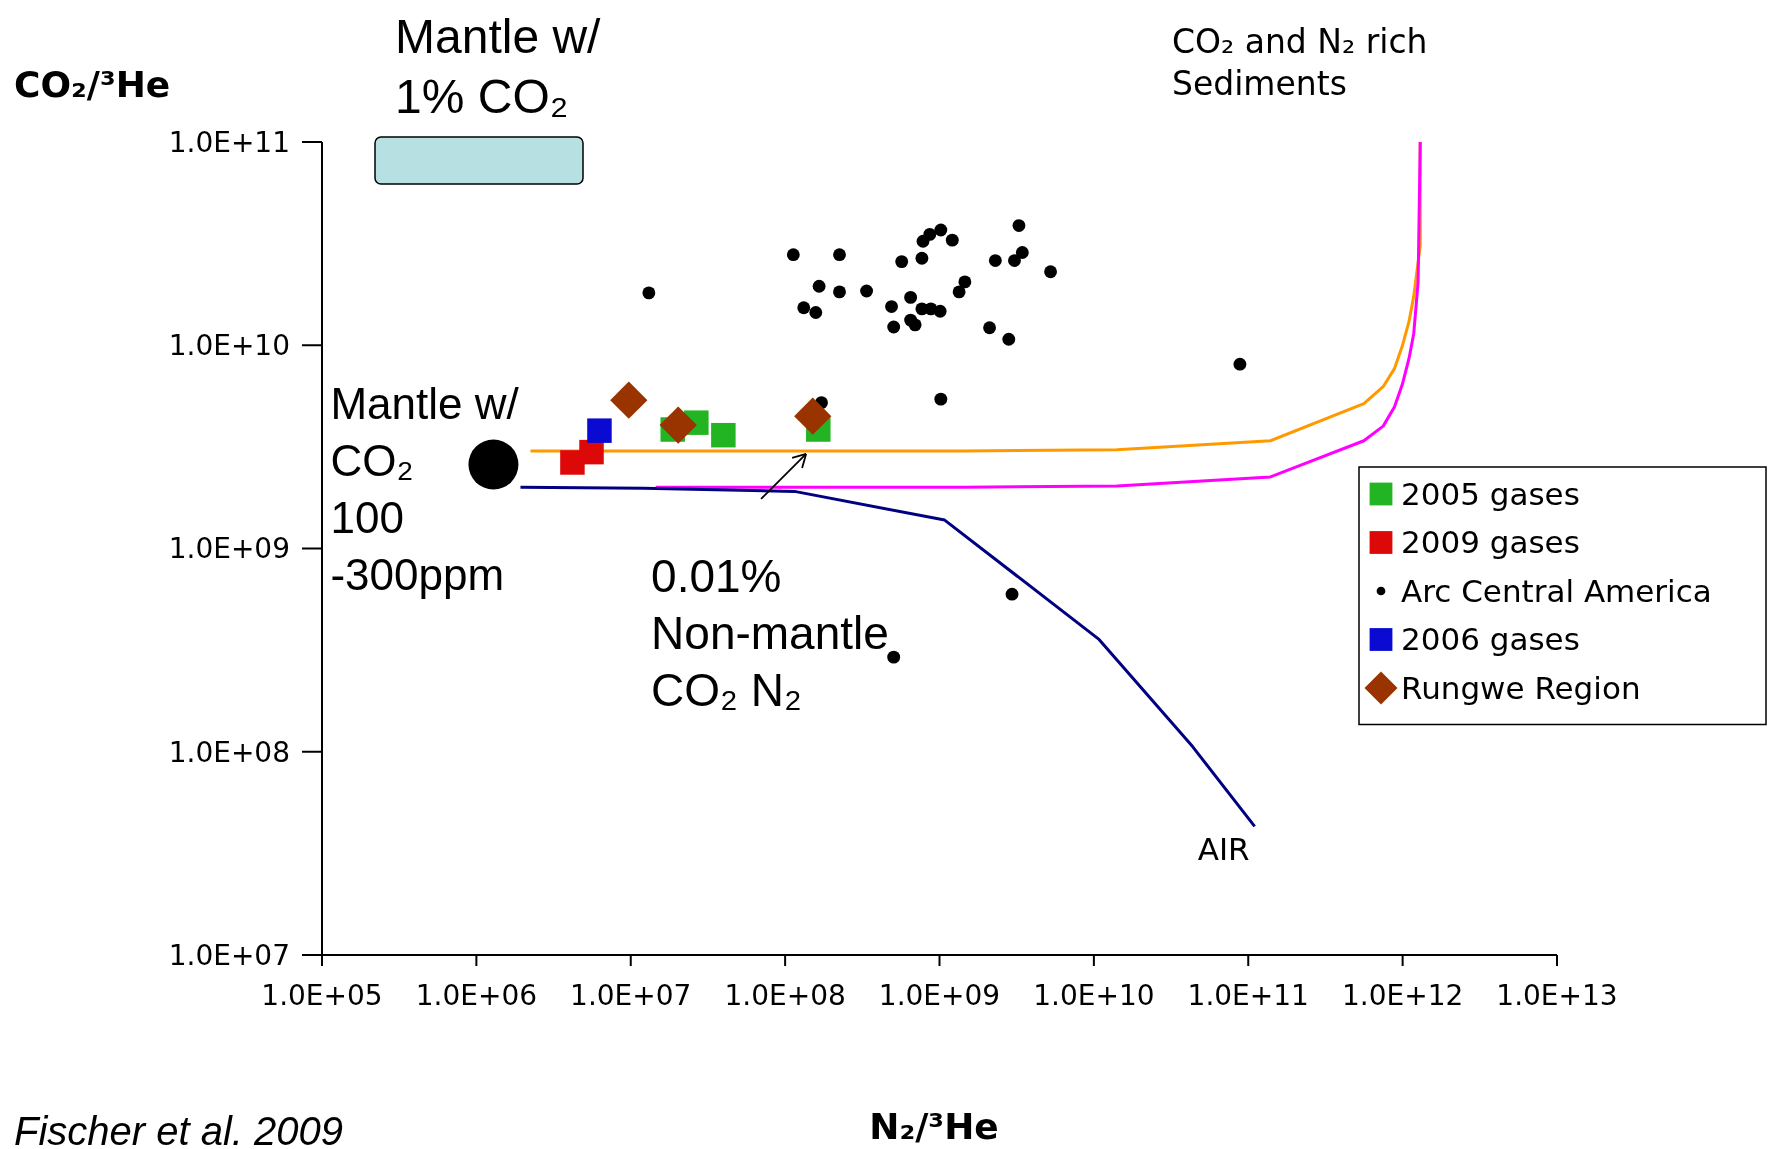 The width and height of the screenshot is (1768, 1149). I want to click on text: CO₂ and N₂ rich Sediments, so click(1300, 62).